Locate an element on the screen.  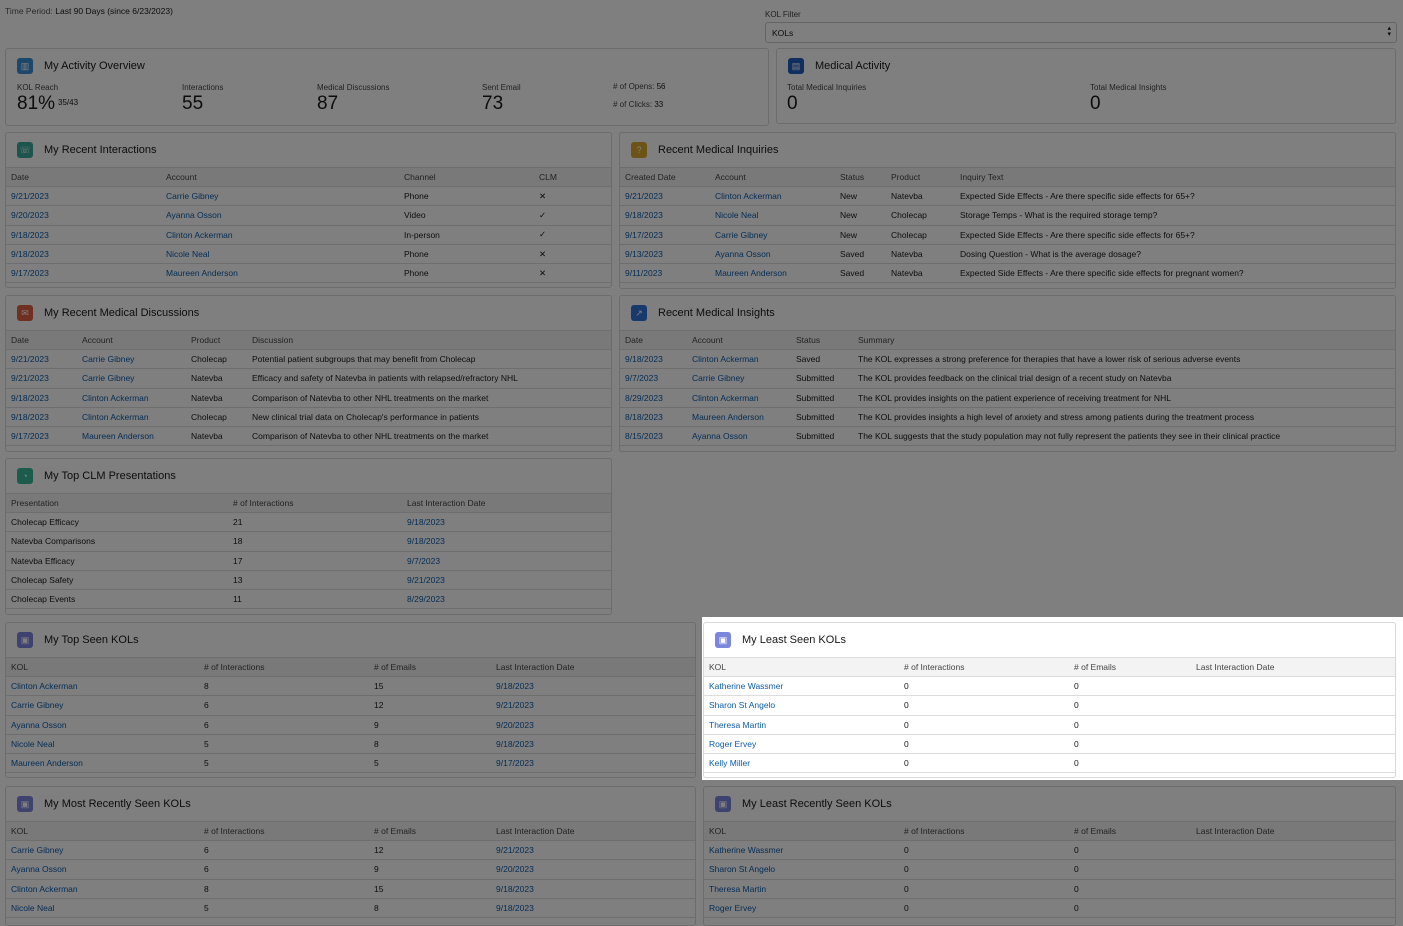
cell-link: 8/15/2023 is located at coordinates (653, 436).